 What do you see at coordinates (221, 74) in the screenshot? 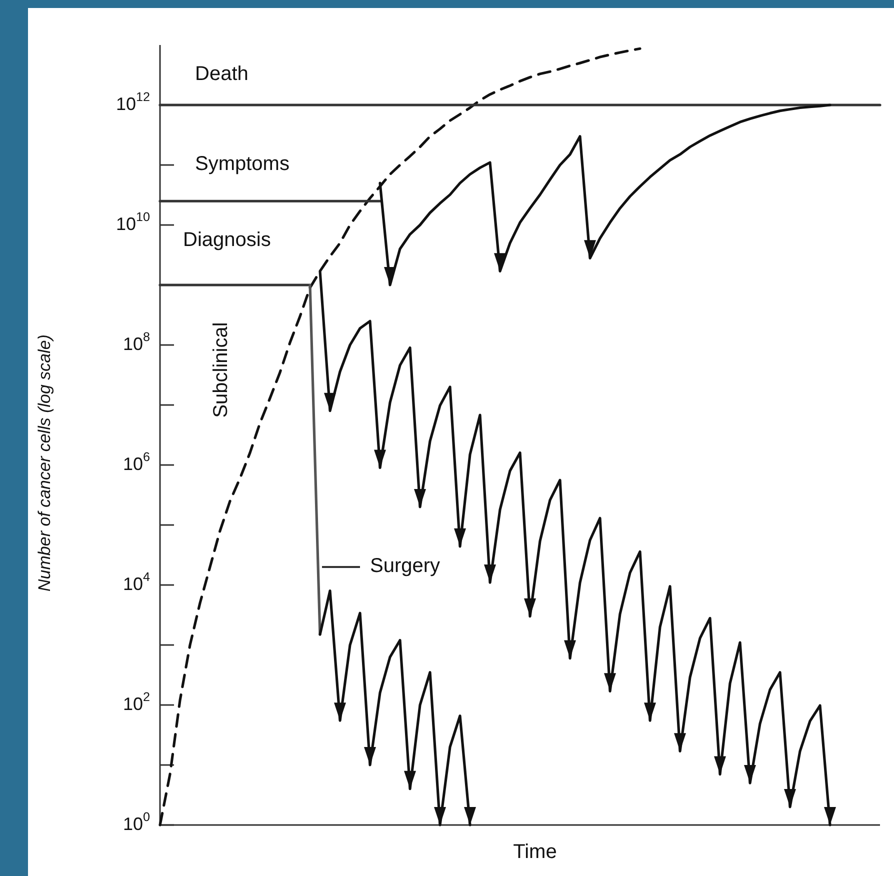
I see `annotation: Death` at bounding box center [221, 74].